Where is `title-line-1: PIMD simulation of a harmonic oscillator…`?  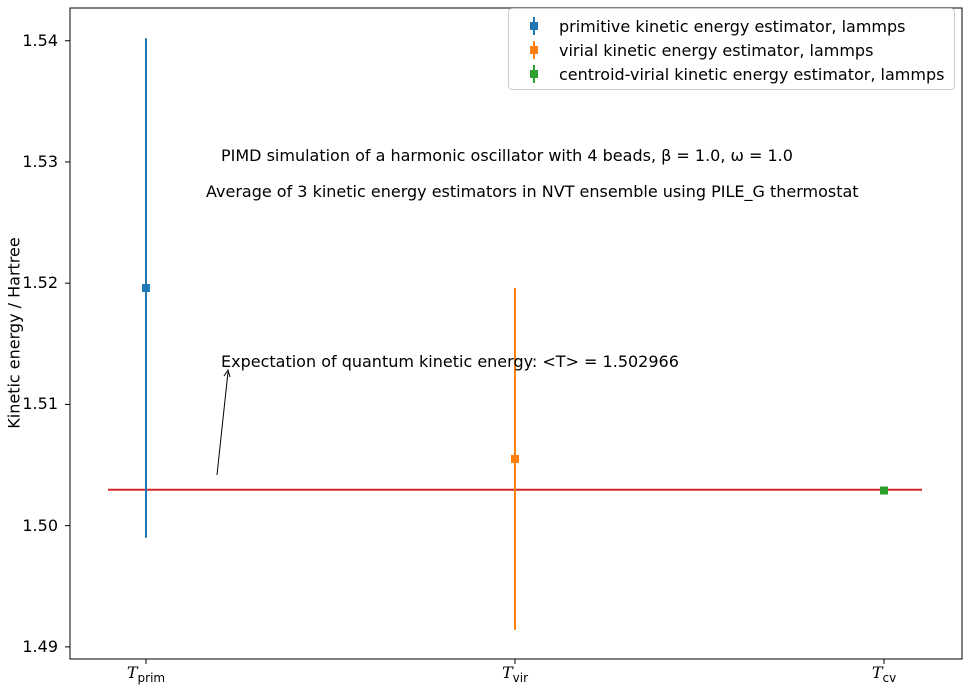 title-line-1: PIMD simulation of a harmonic oscillator… is located at coordinates (507, 155).